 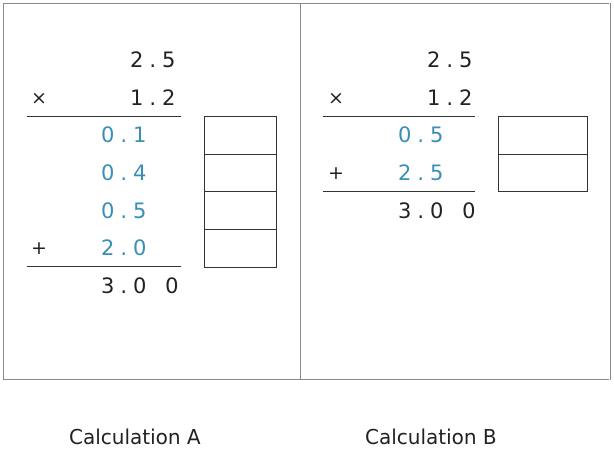 I want to click on right-edge, so click(x=610, y=191).